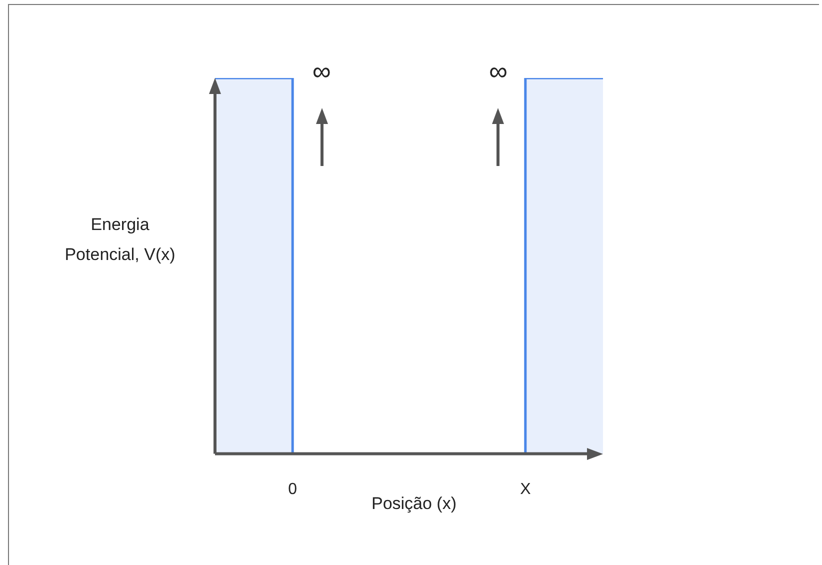 This screenshot has width=822, height=565. Describe the element at coordinates (414, 504) in the screenshot. I see `x-axis-title: Posição (x)` at that location.